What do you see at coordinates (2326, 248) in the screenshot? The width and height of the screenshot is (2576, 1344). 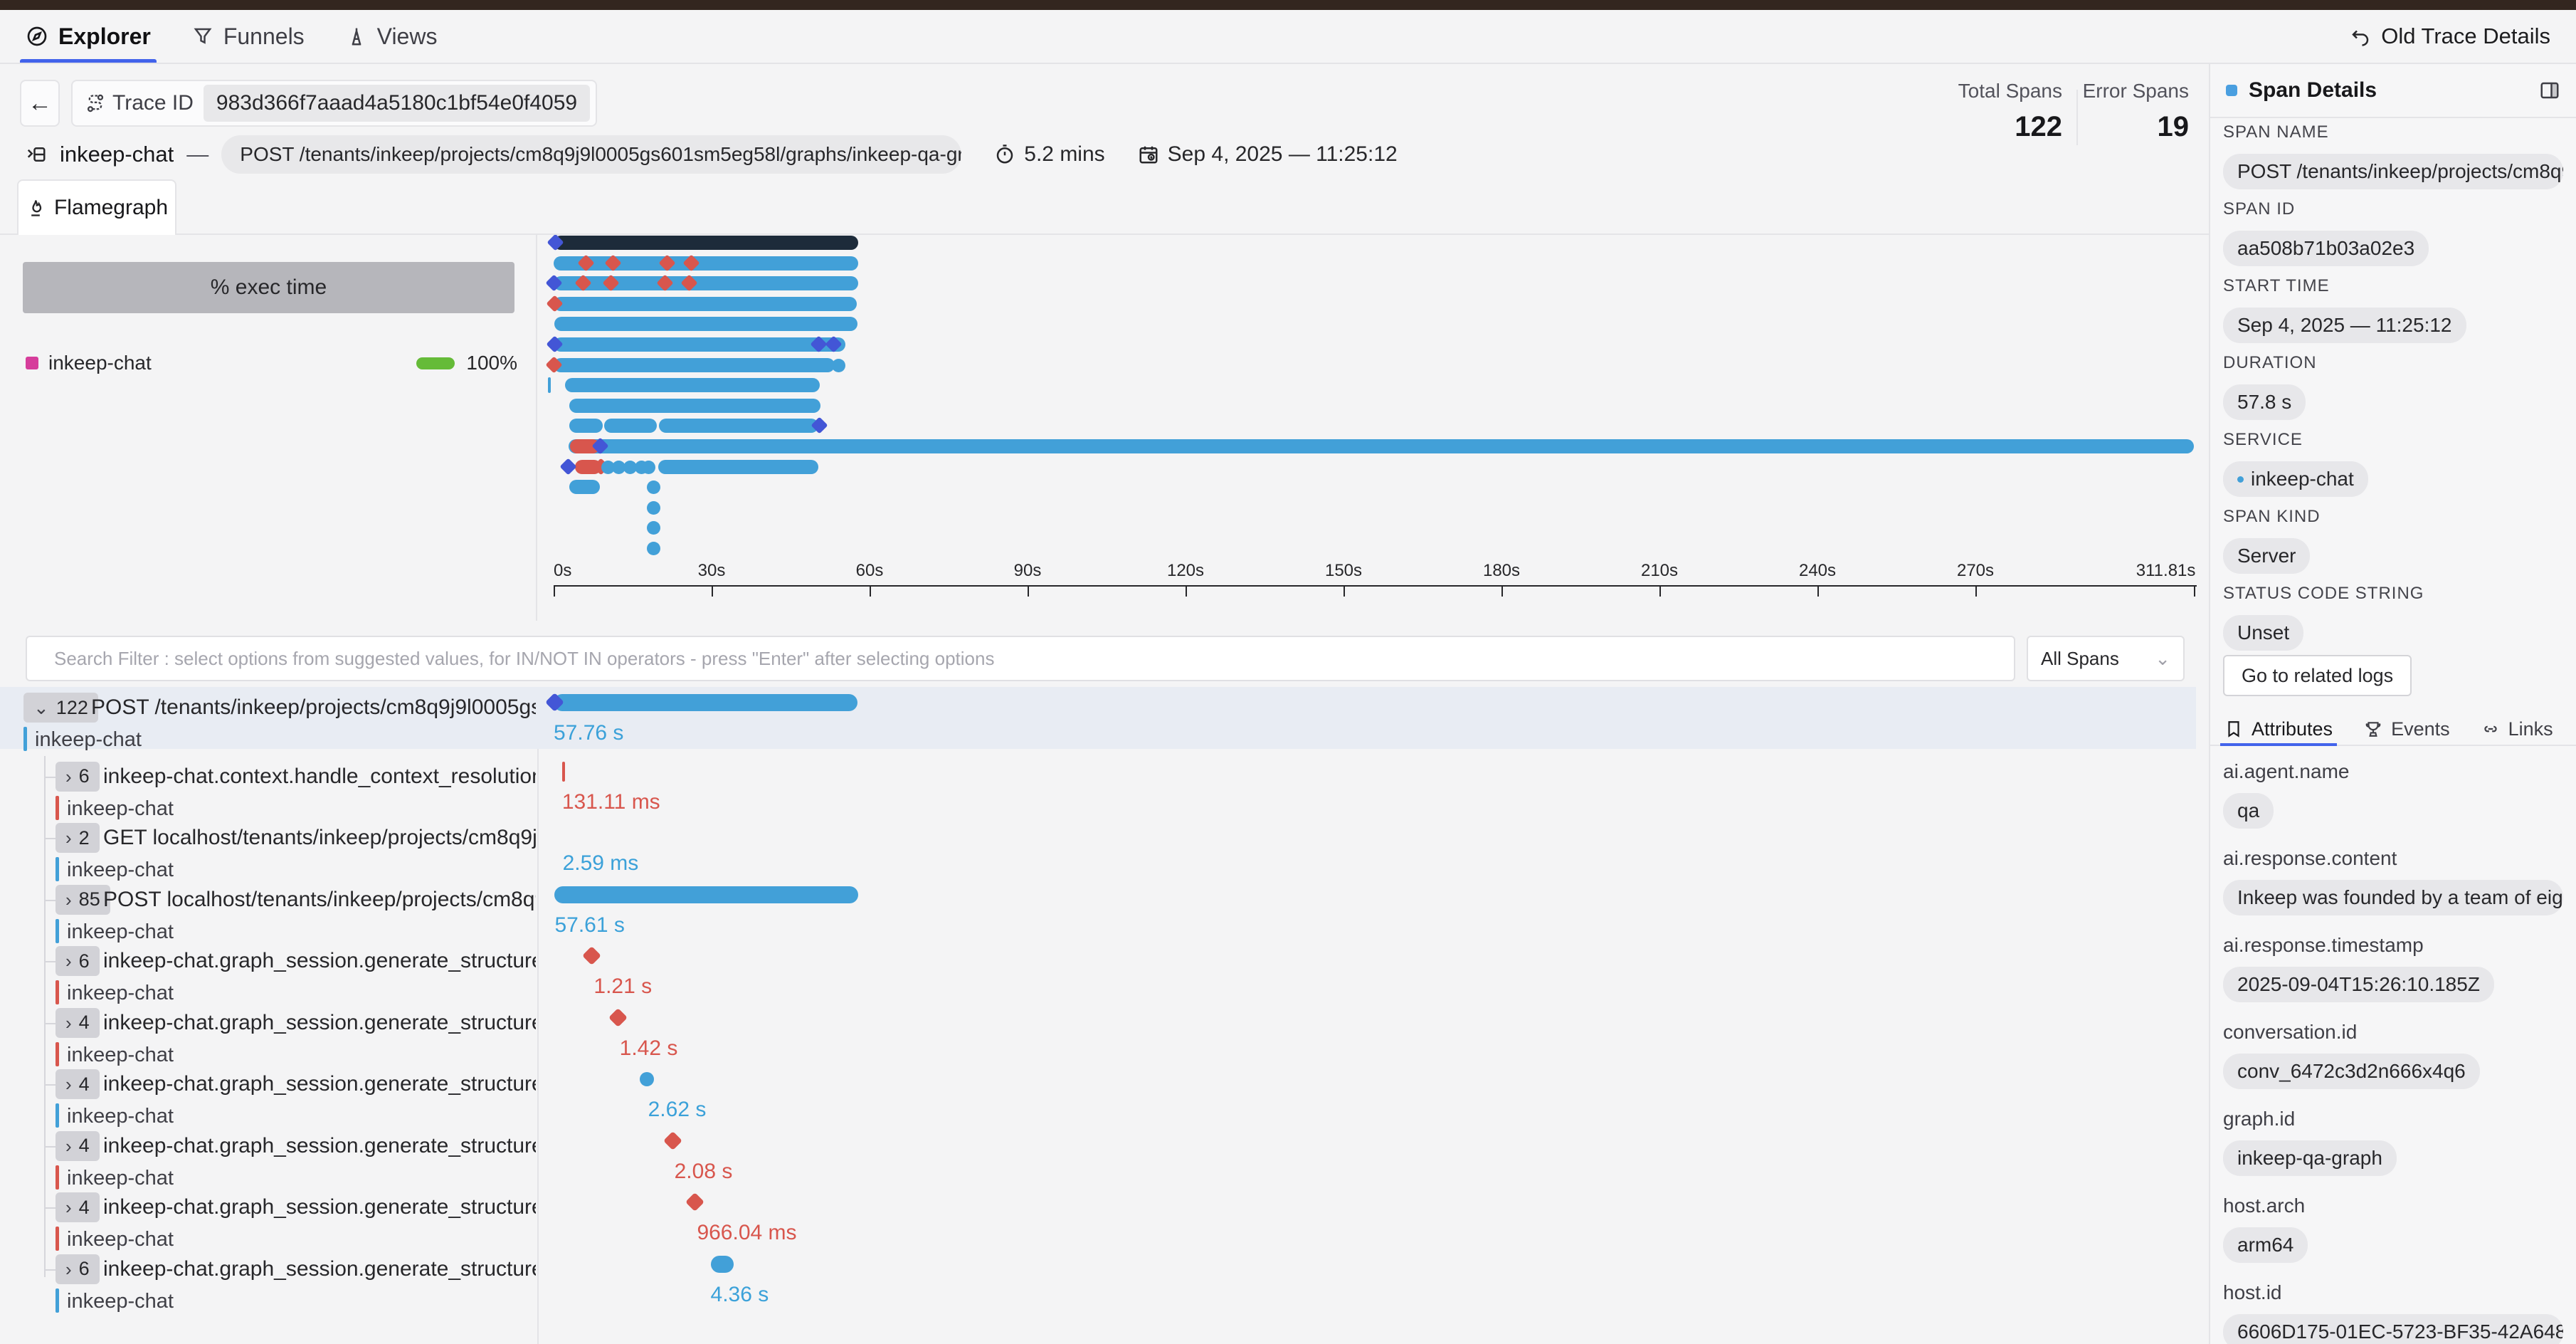 I see `detail-field-value: aa508b71b03a02e3` at bounding box center [2326, 248].